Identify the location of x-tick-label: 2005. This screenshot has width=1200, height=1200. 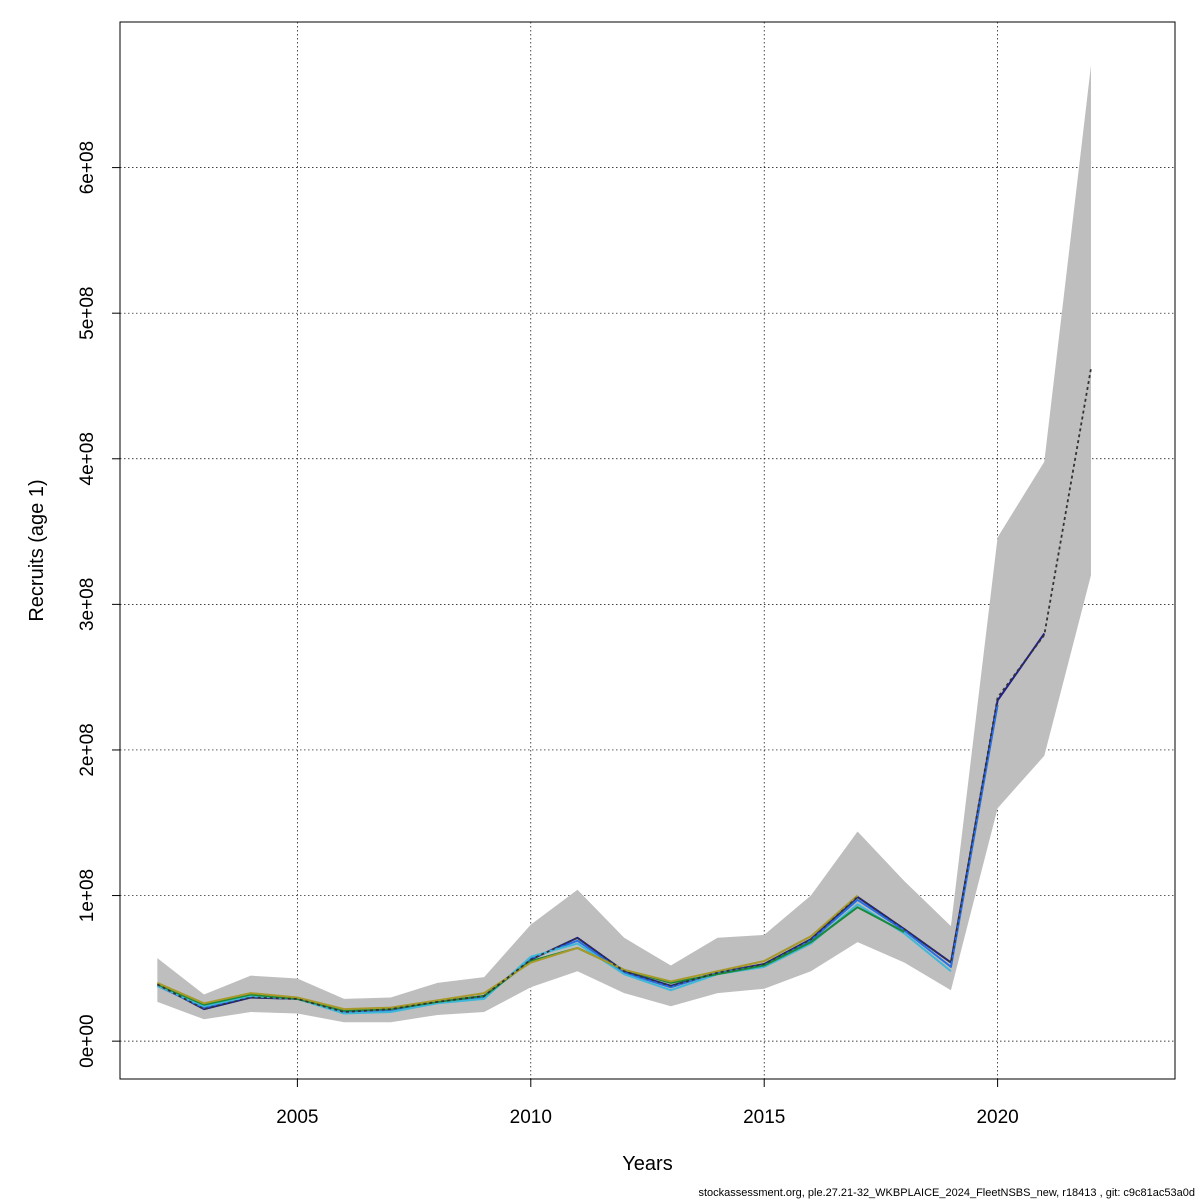
(297, 1117).